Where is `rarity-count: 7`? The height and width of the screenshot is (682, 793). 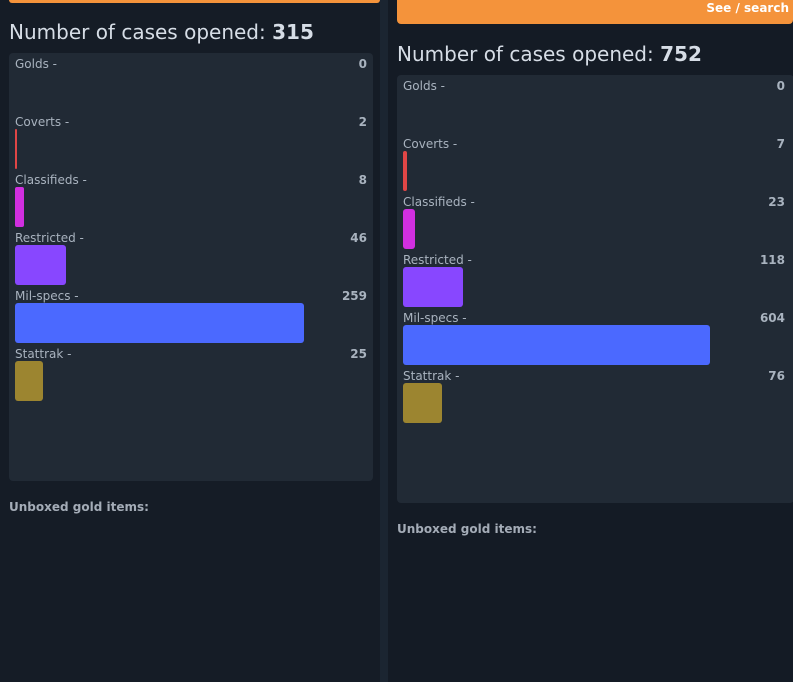 rarity-count: 7 is located at coordinates (780, 144).